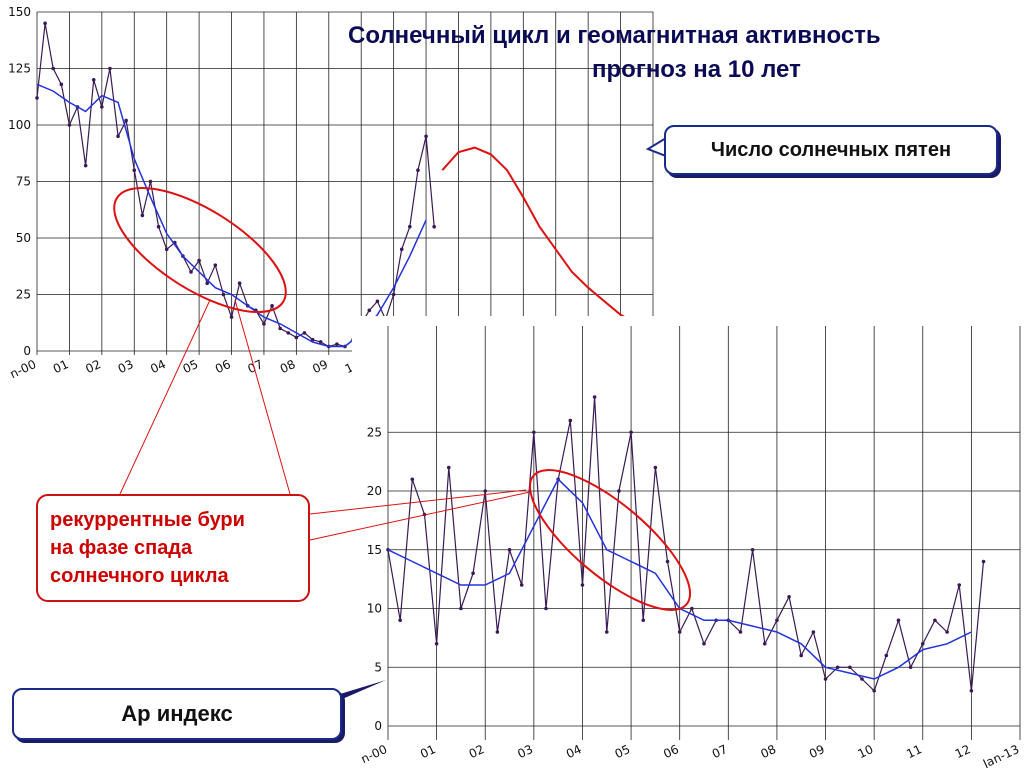 This screenshot has width=1024, height=768. Describe the element at coordinates (23, 238) in the screenshot. I see `sunspot-y-tick-label: 50` at that location.